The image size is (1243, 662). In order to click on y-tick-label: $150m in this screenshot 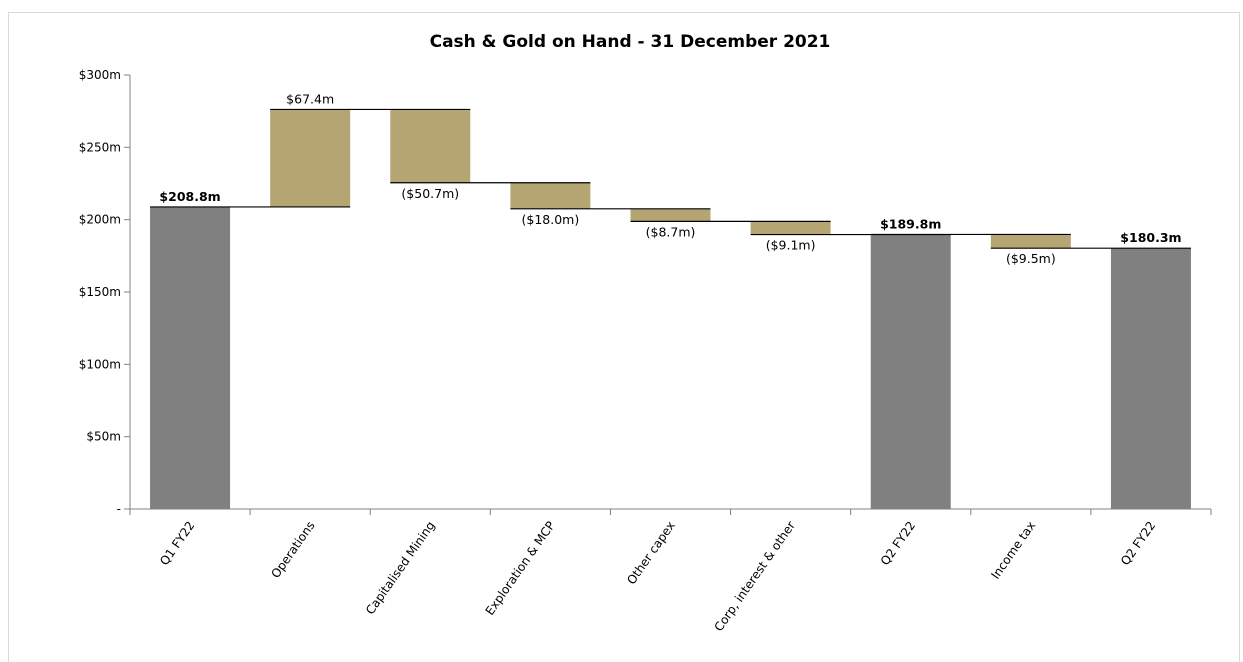, I will do `click(100, 292)`.